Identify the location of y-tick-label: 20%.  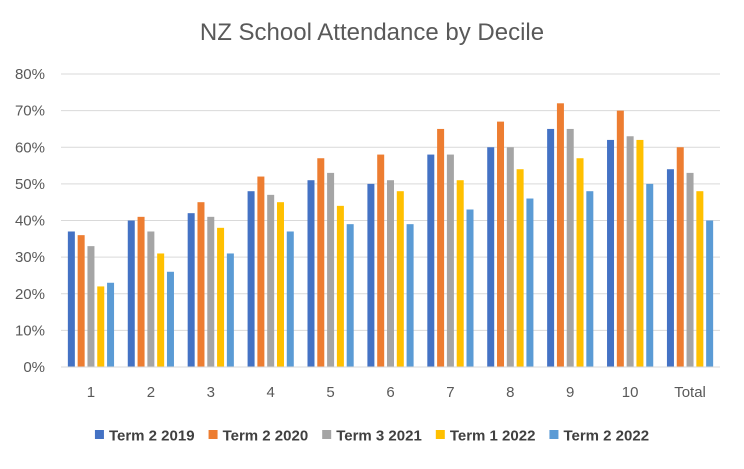
(30, 294).